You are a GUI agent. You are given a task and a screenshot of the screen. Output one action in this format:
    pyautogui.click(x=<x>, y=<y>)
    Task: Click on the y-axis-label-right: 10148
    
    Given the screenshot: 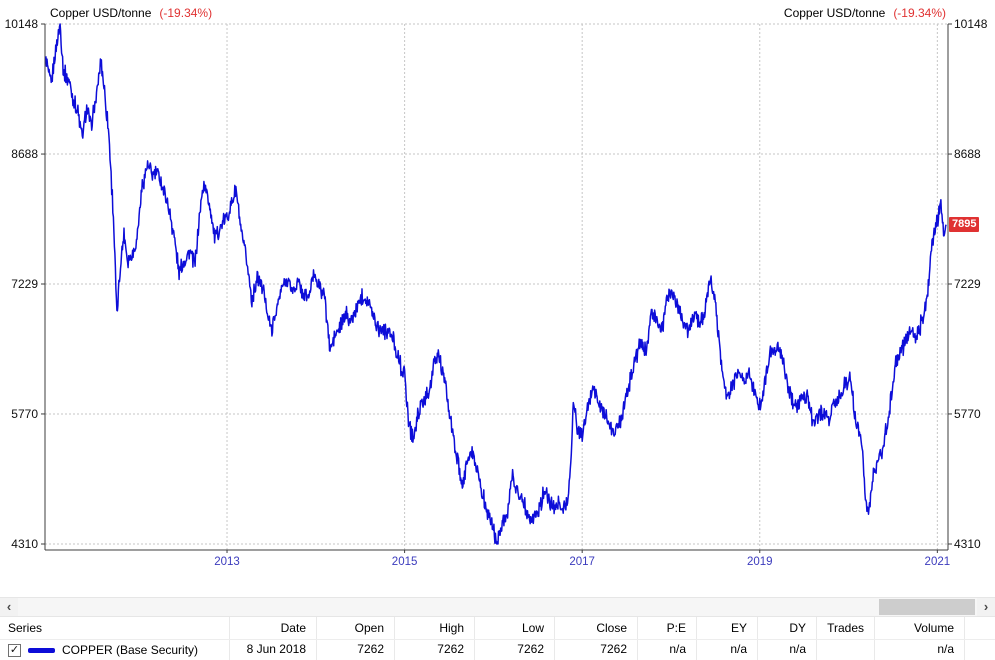 What is the action you would take?
    pyautogui.click(x=971, y=24)
    